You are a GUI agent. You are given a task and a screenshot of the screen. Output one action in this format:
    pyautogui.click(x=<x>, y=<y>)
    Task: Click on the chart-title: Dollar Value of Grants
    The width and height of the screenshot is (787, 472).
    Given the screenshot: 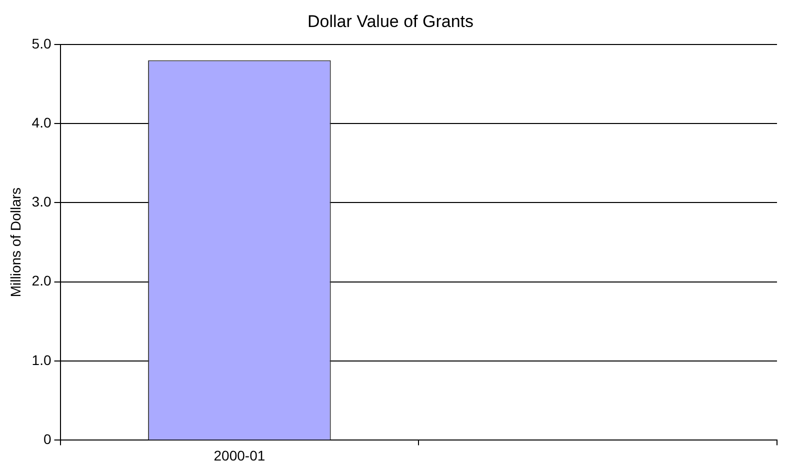 What is the action you would take?
    pyautogui.click(x=391, y=21)
    